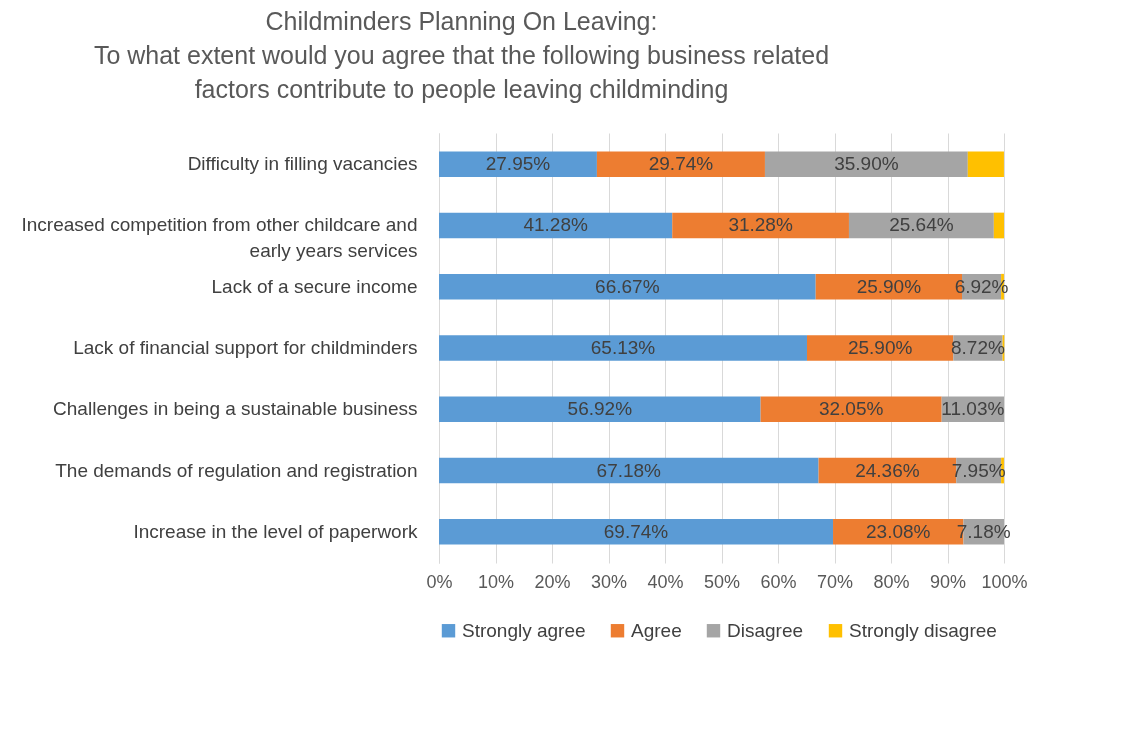 The image size is (1126, 735). What do you see at coordinates (496, 581) in the screenshot?
I see `x-tick-label: 10%` at bounding box center [496, 581].